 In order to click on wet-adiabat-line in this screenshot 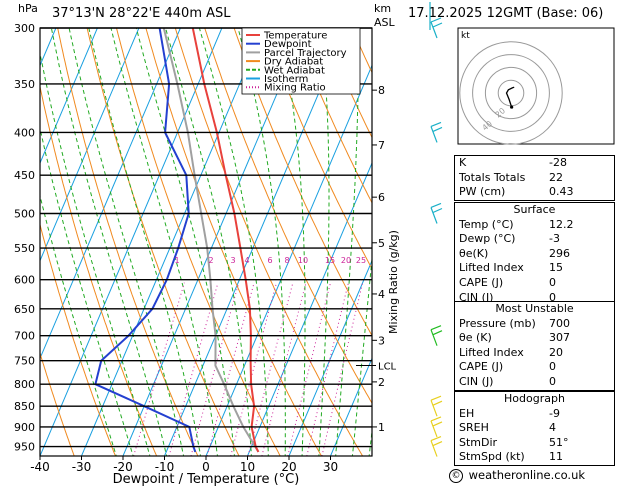, I will do `click(87, 291)`.